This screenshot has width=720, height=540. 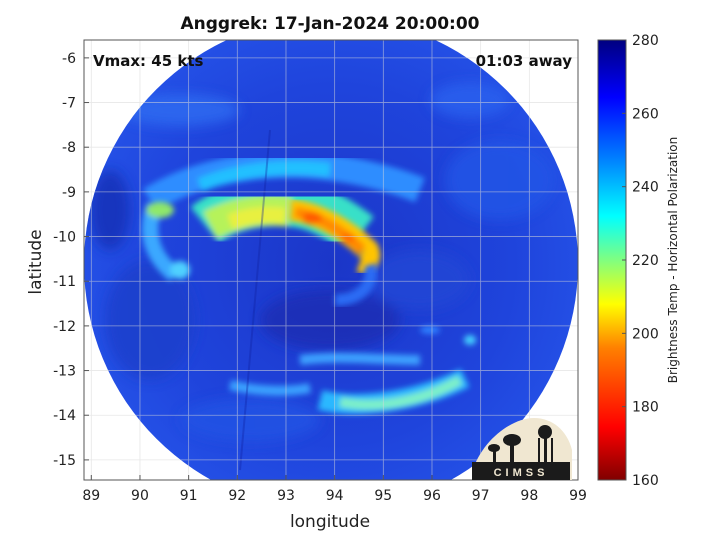 I want to click on colorbar-ticks: 160 180 200 220 240 260 280, so click(x=640, y=261).